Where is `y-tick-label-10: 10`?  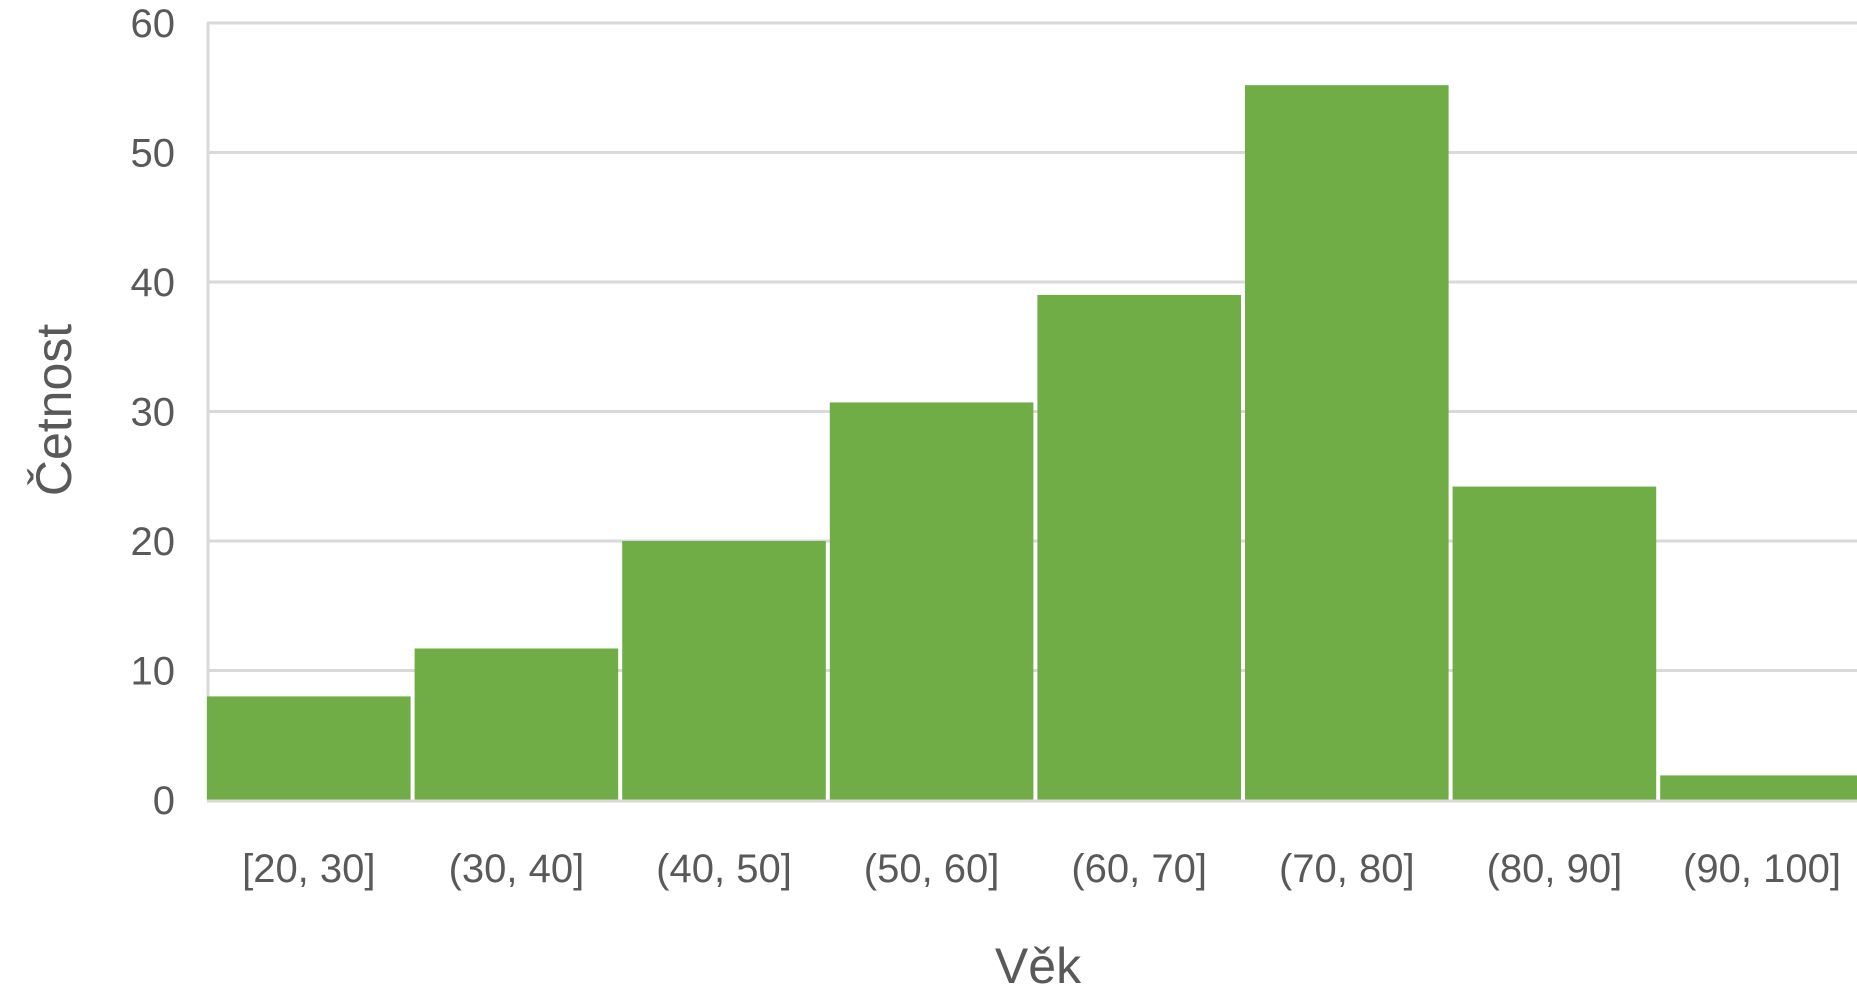
y-tick-label-10: 10 is located at coordinates (153, 672).